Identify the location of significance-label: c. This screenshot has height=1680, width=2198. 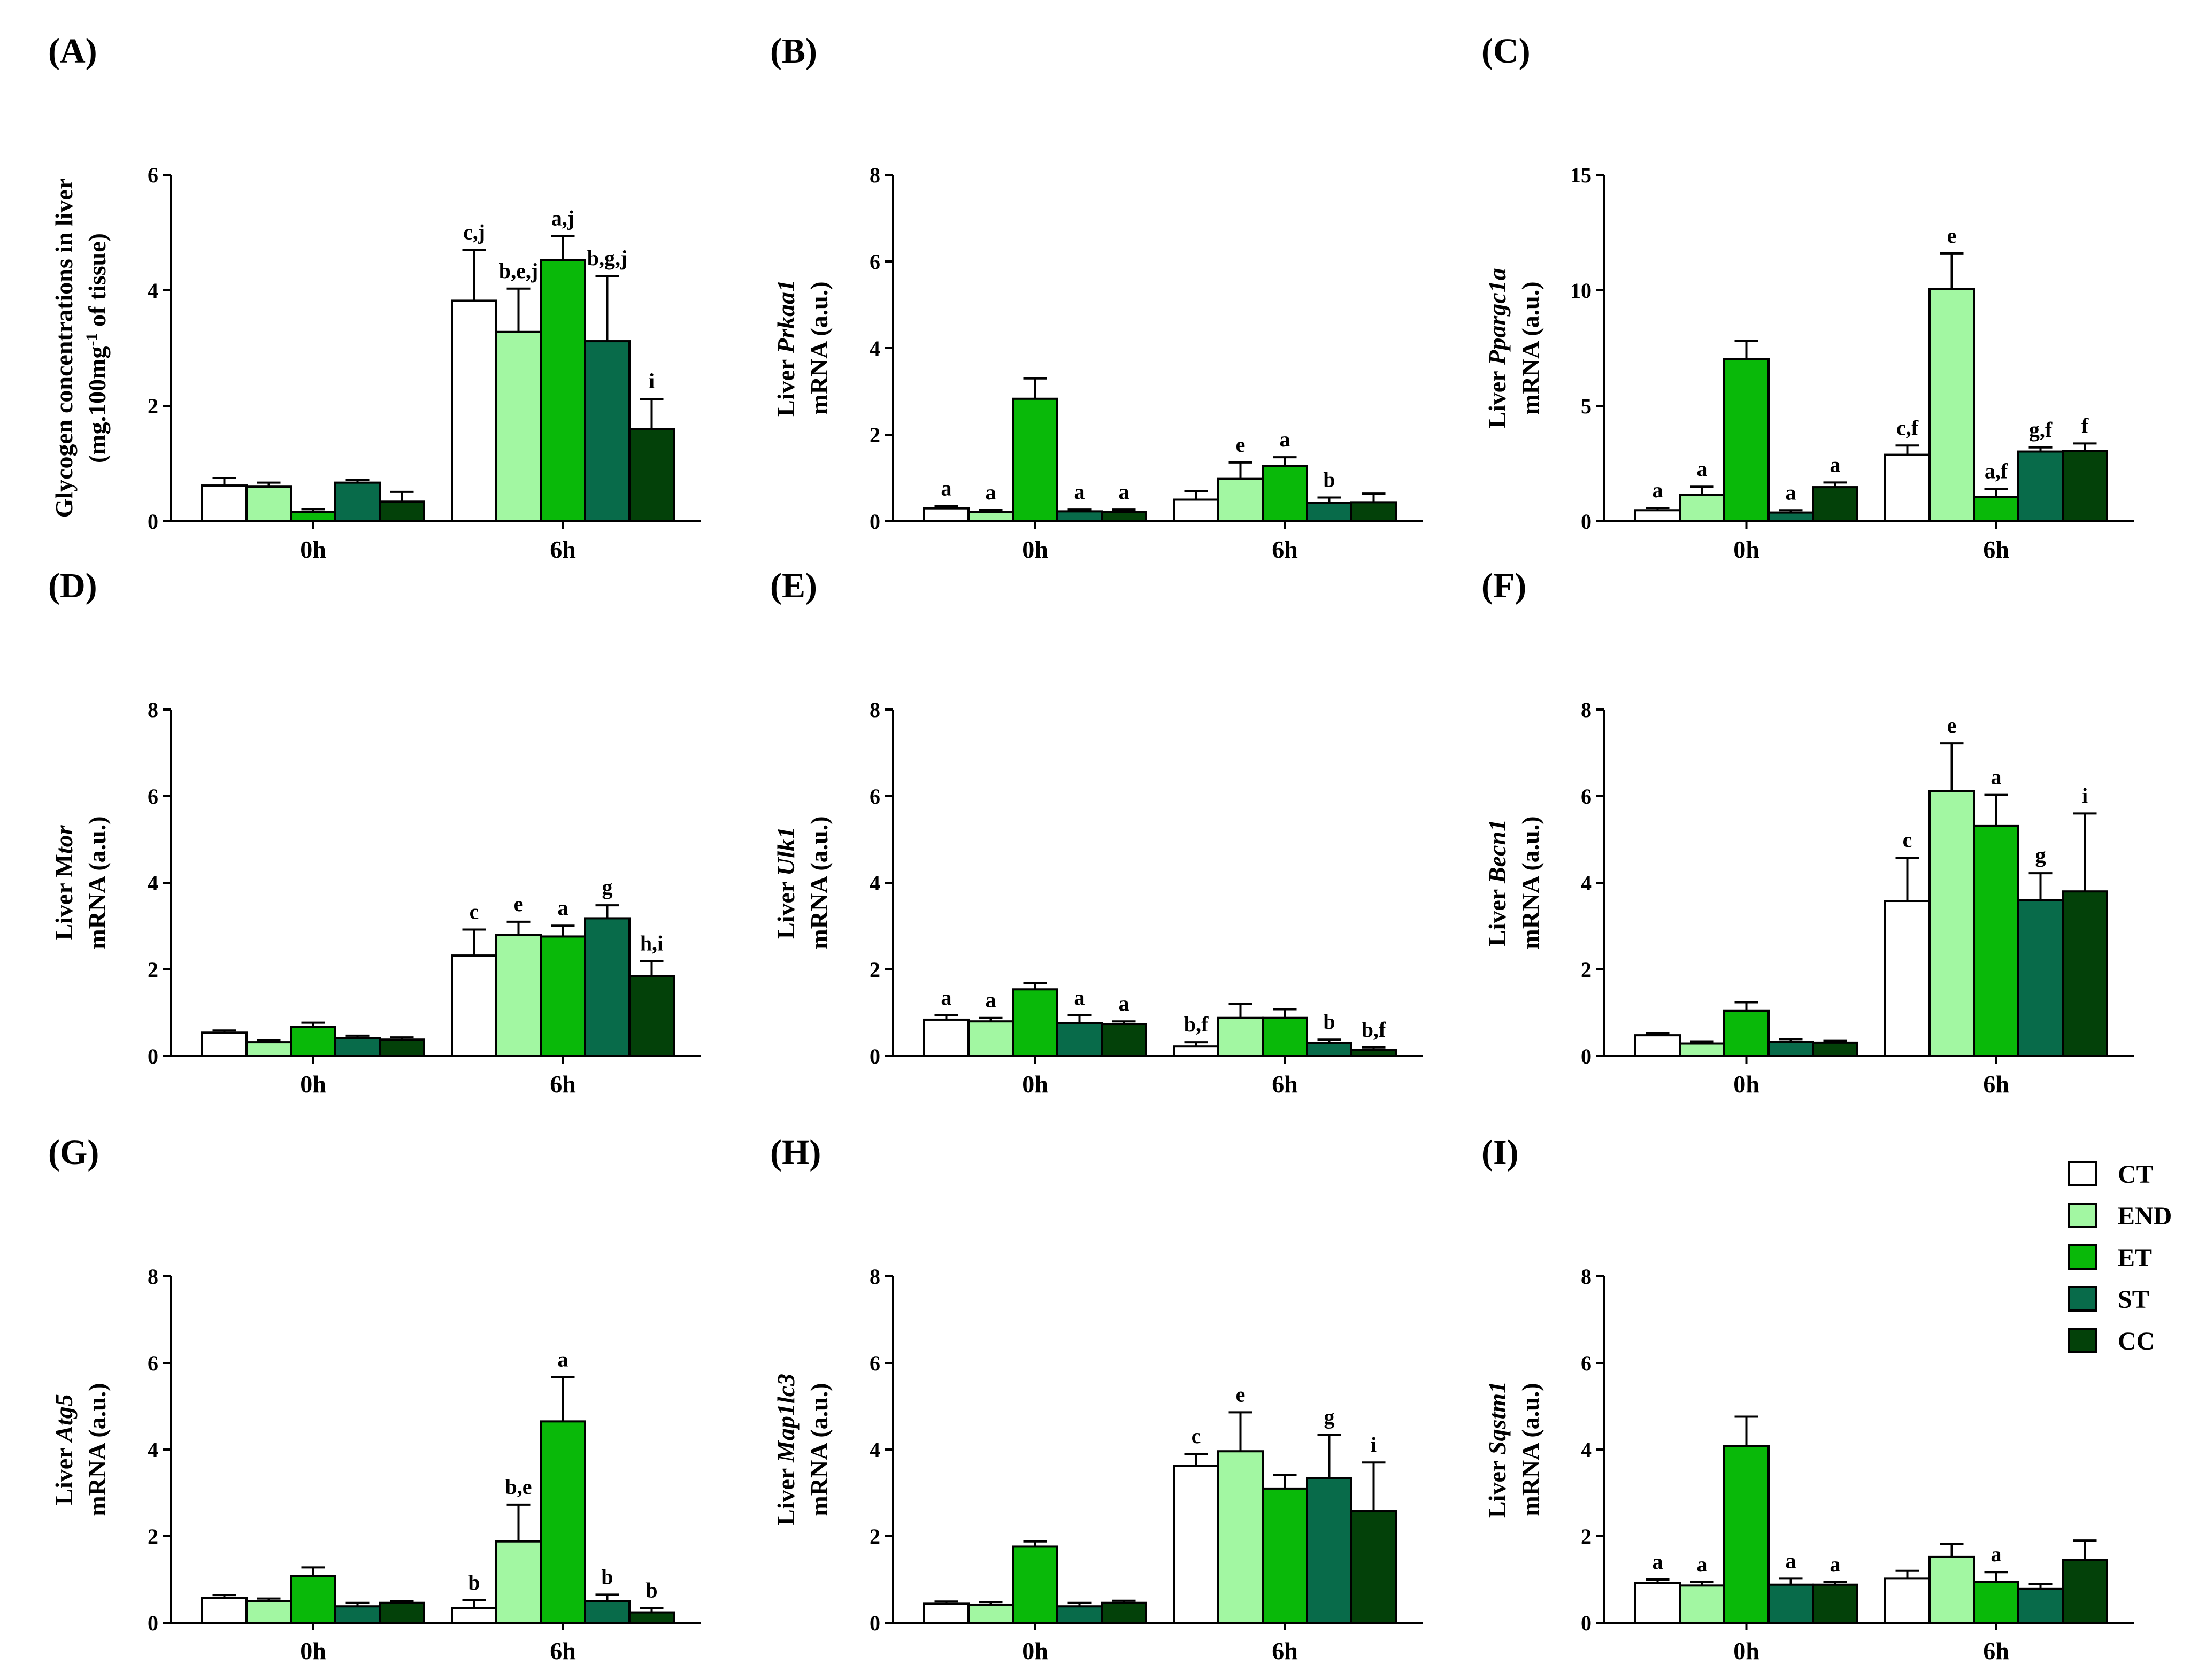
(1196, 1436).